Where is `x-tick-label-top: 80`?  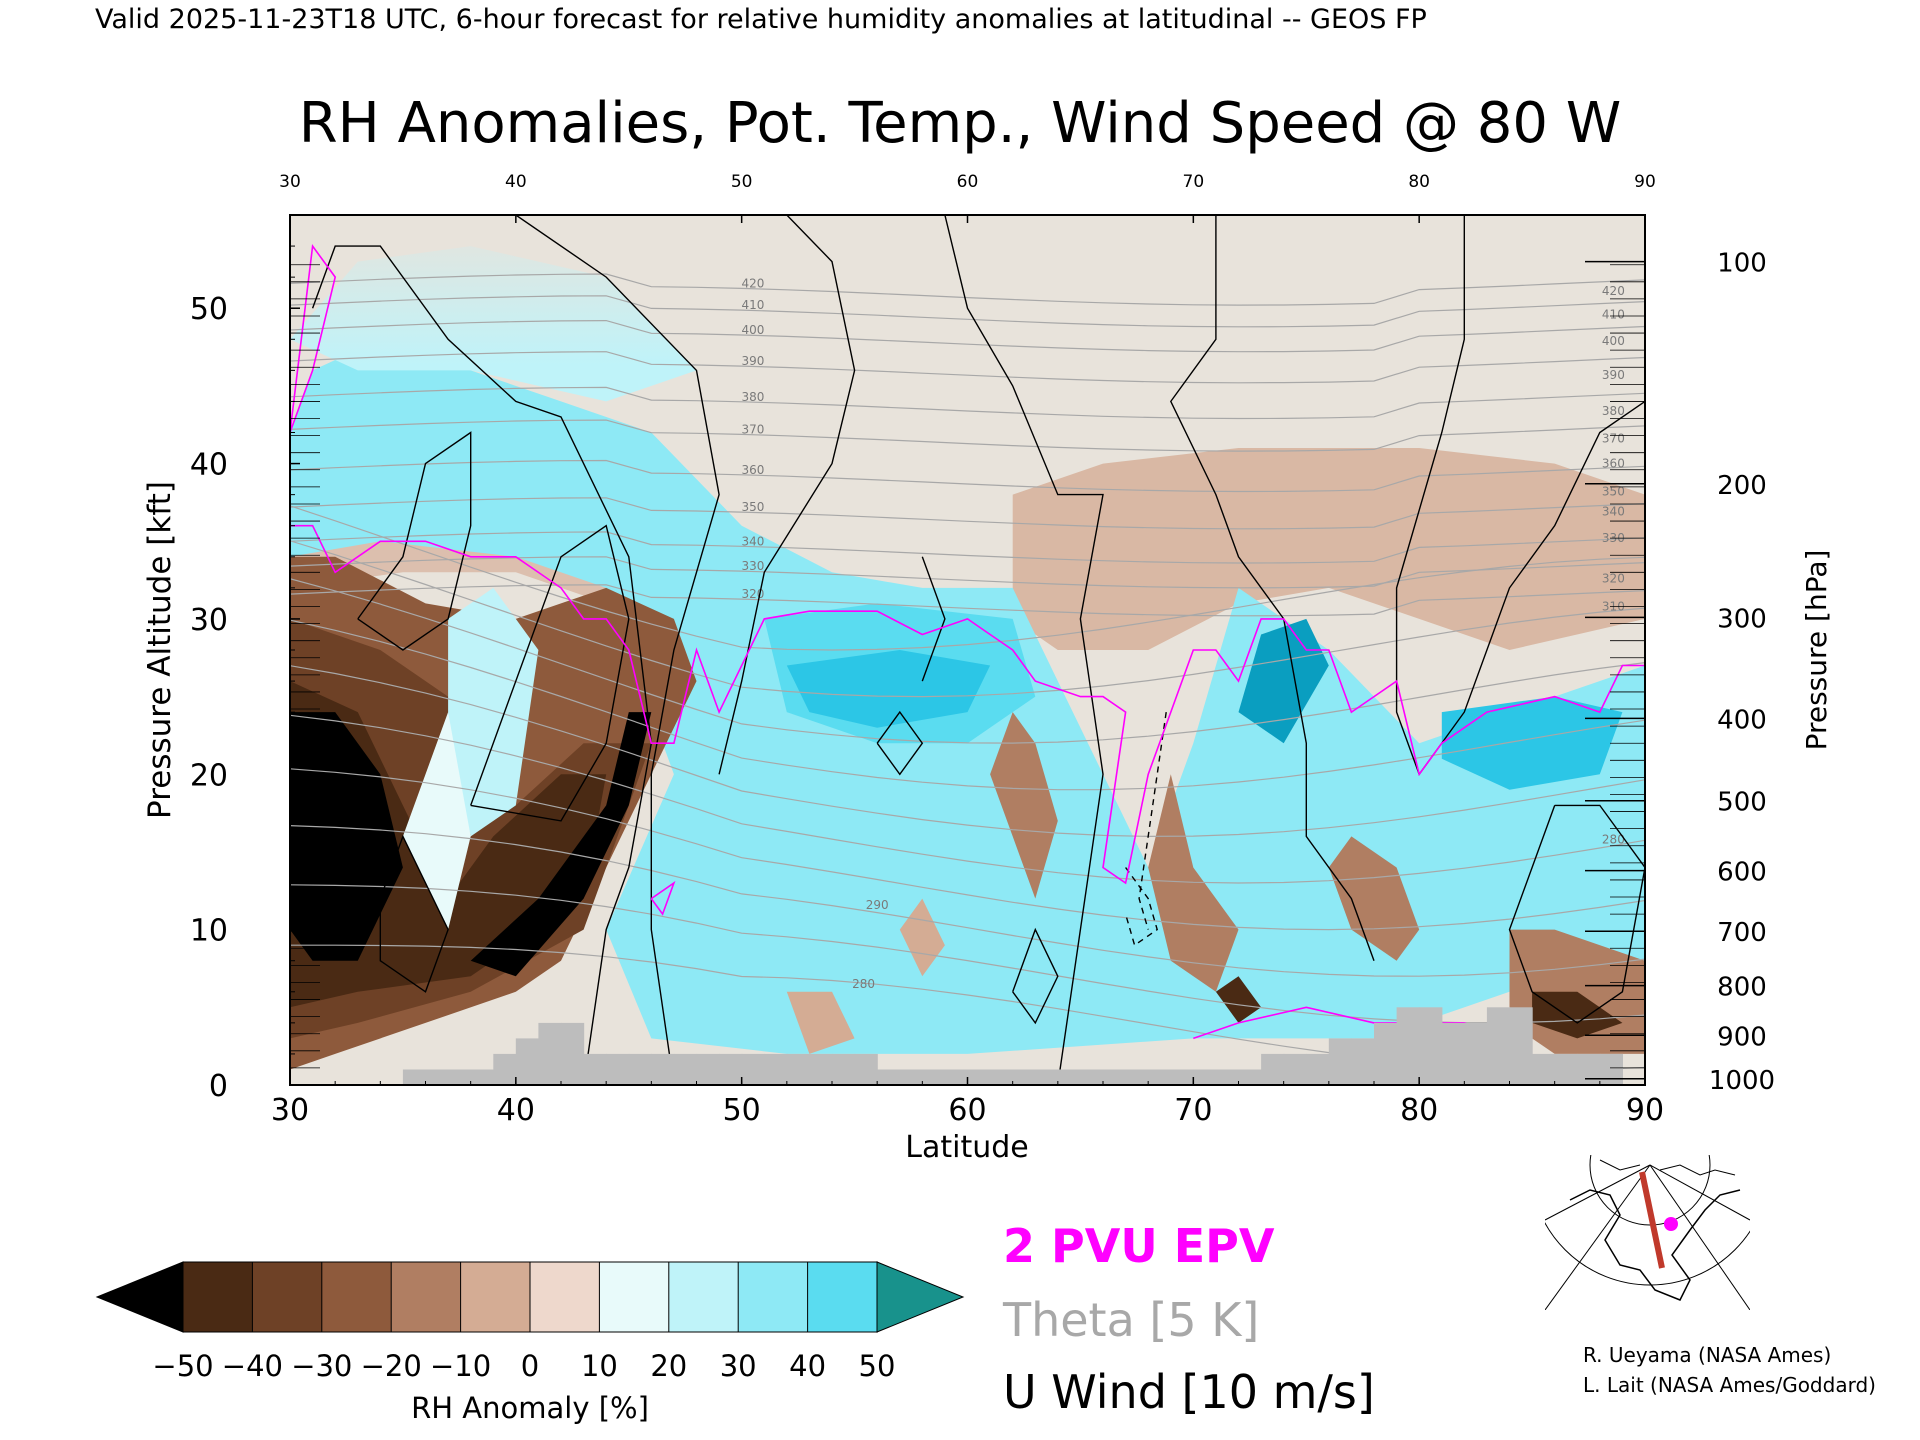 x-tick-label-top: 80 is located at coordinates (1419, 182).